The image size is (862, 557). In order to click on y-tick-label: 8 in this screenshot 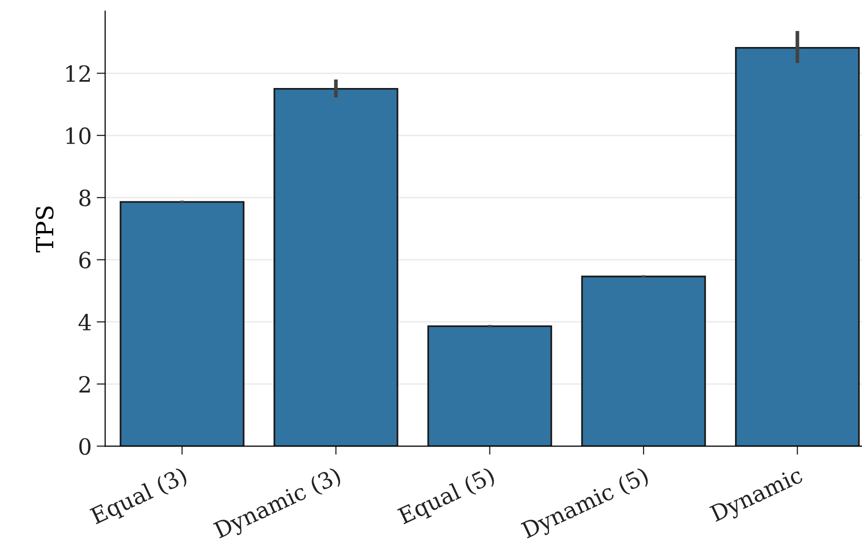, I will do `click(84, 198)`.